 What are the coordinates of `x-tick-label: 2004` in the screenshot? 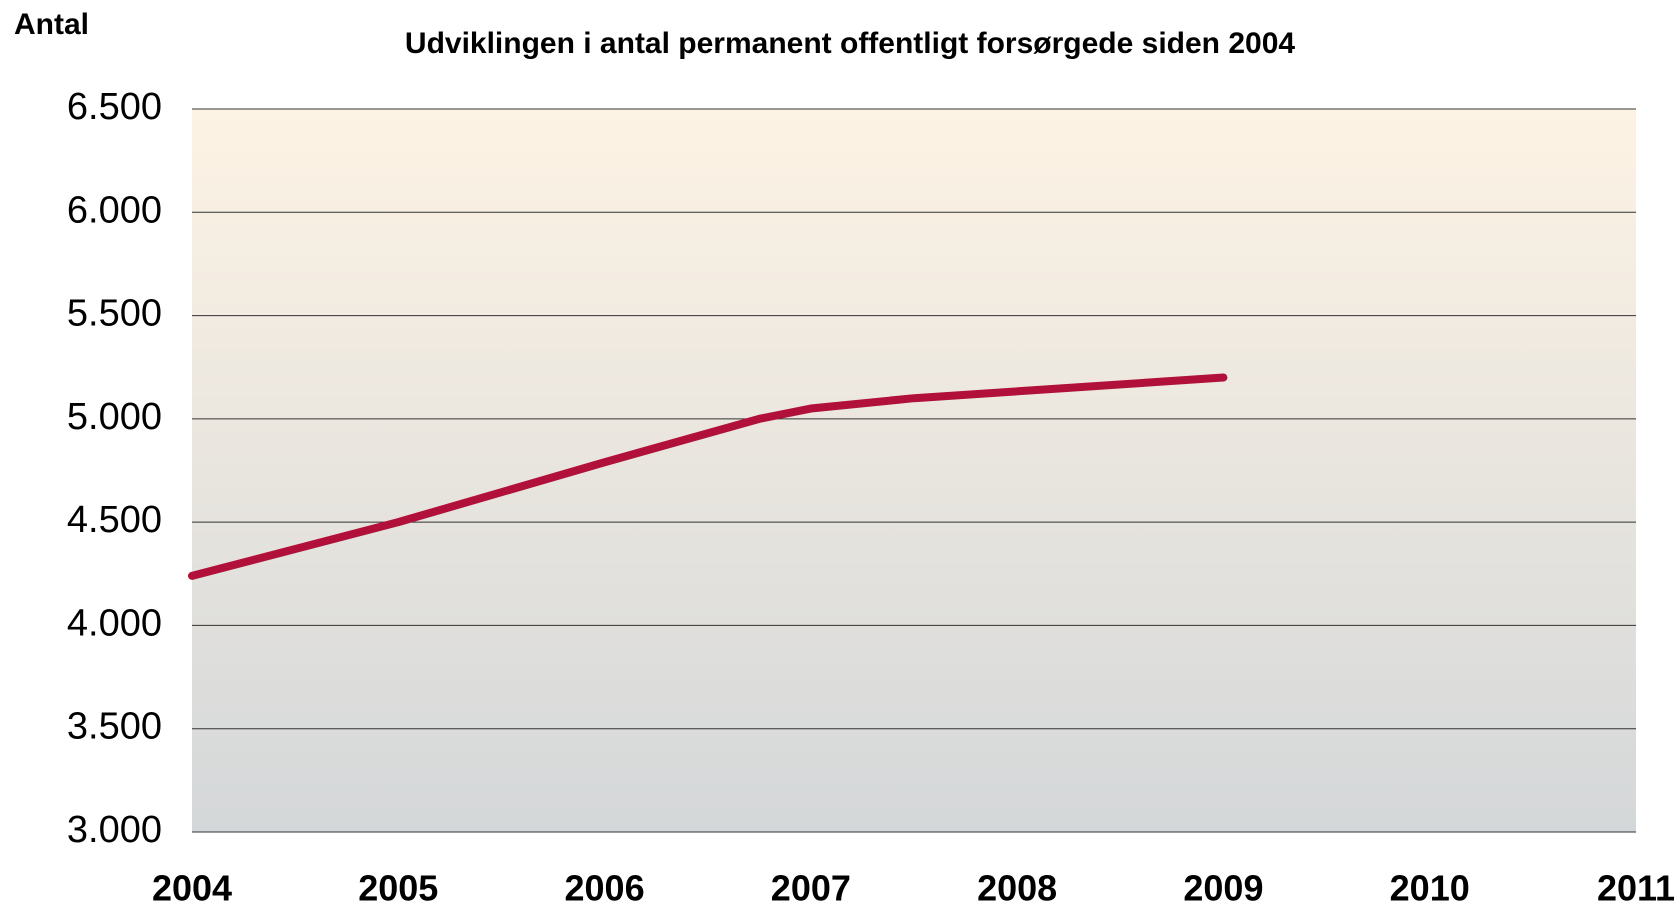 It's located at (192, 887).